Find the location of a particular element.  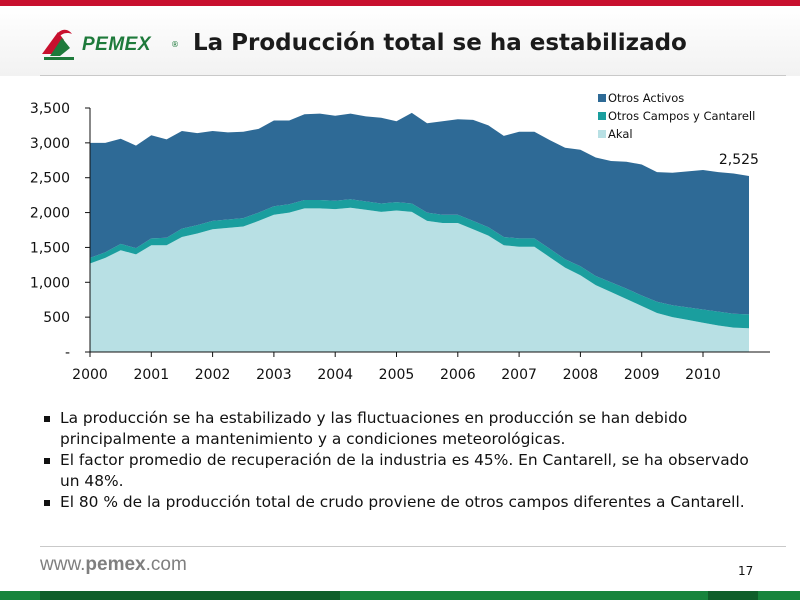

chart-annotations: 2,525 is located at coordinates (739, 160).